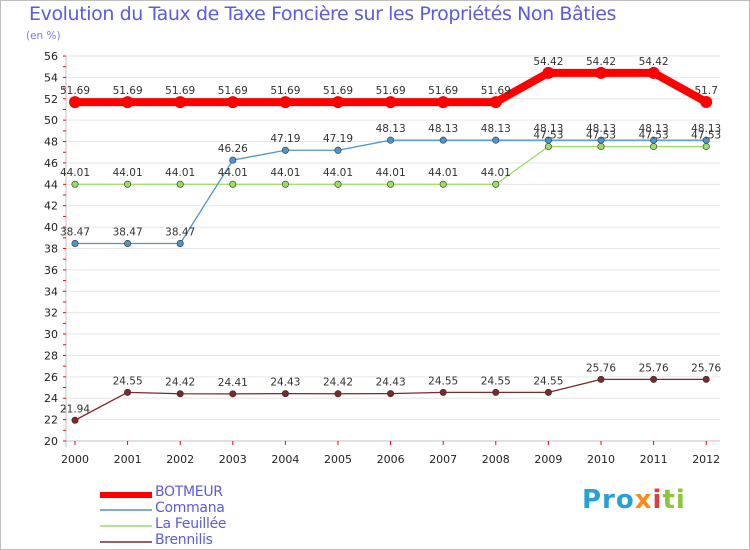  What do you see at coordinates (126, 542) in the screenshot?
I see `legend-swatch-brennilis` at bounding box center [126, 542].